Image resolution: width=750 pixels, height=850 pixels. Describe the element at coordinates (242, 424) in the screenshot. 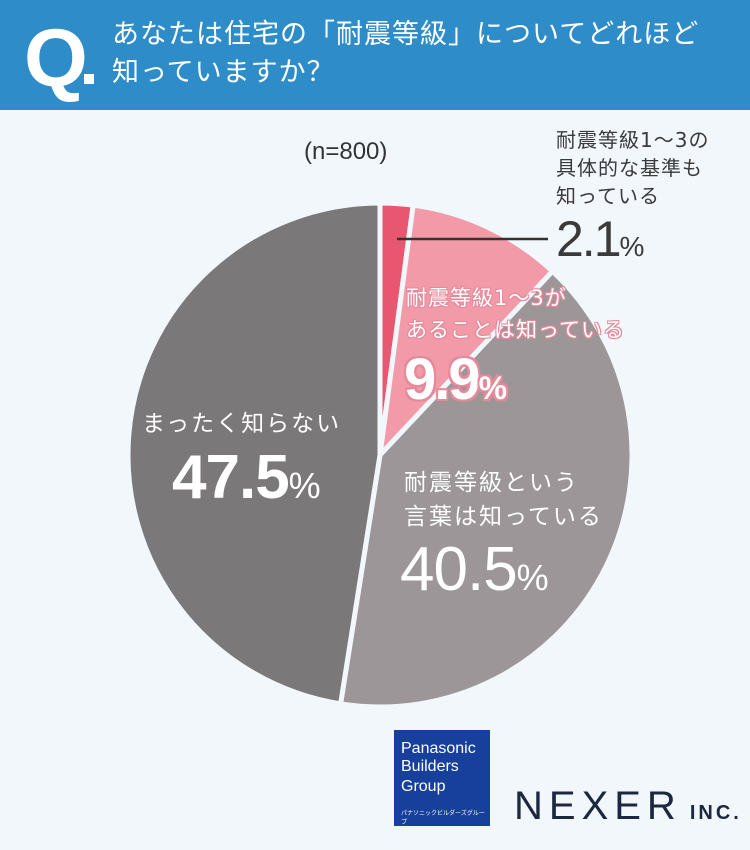

I see `slice-label-unknown: まったく知らない` at that location.